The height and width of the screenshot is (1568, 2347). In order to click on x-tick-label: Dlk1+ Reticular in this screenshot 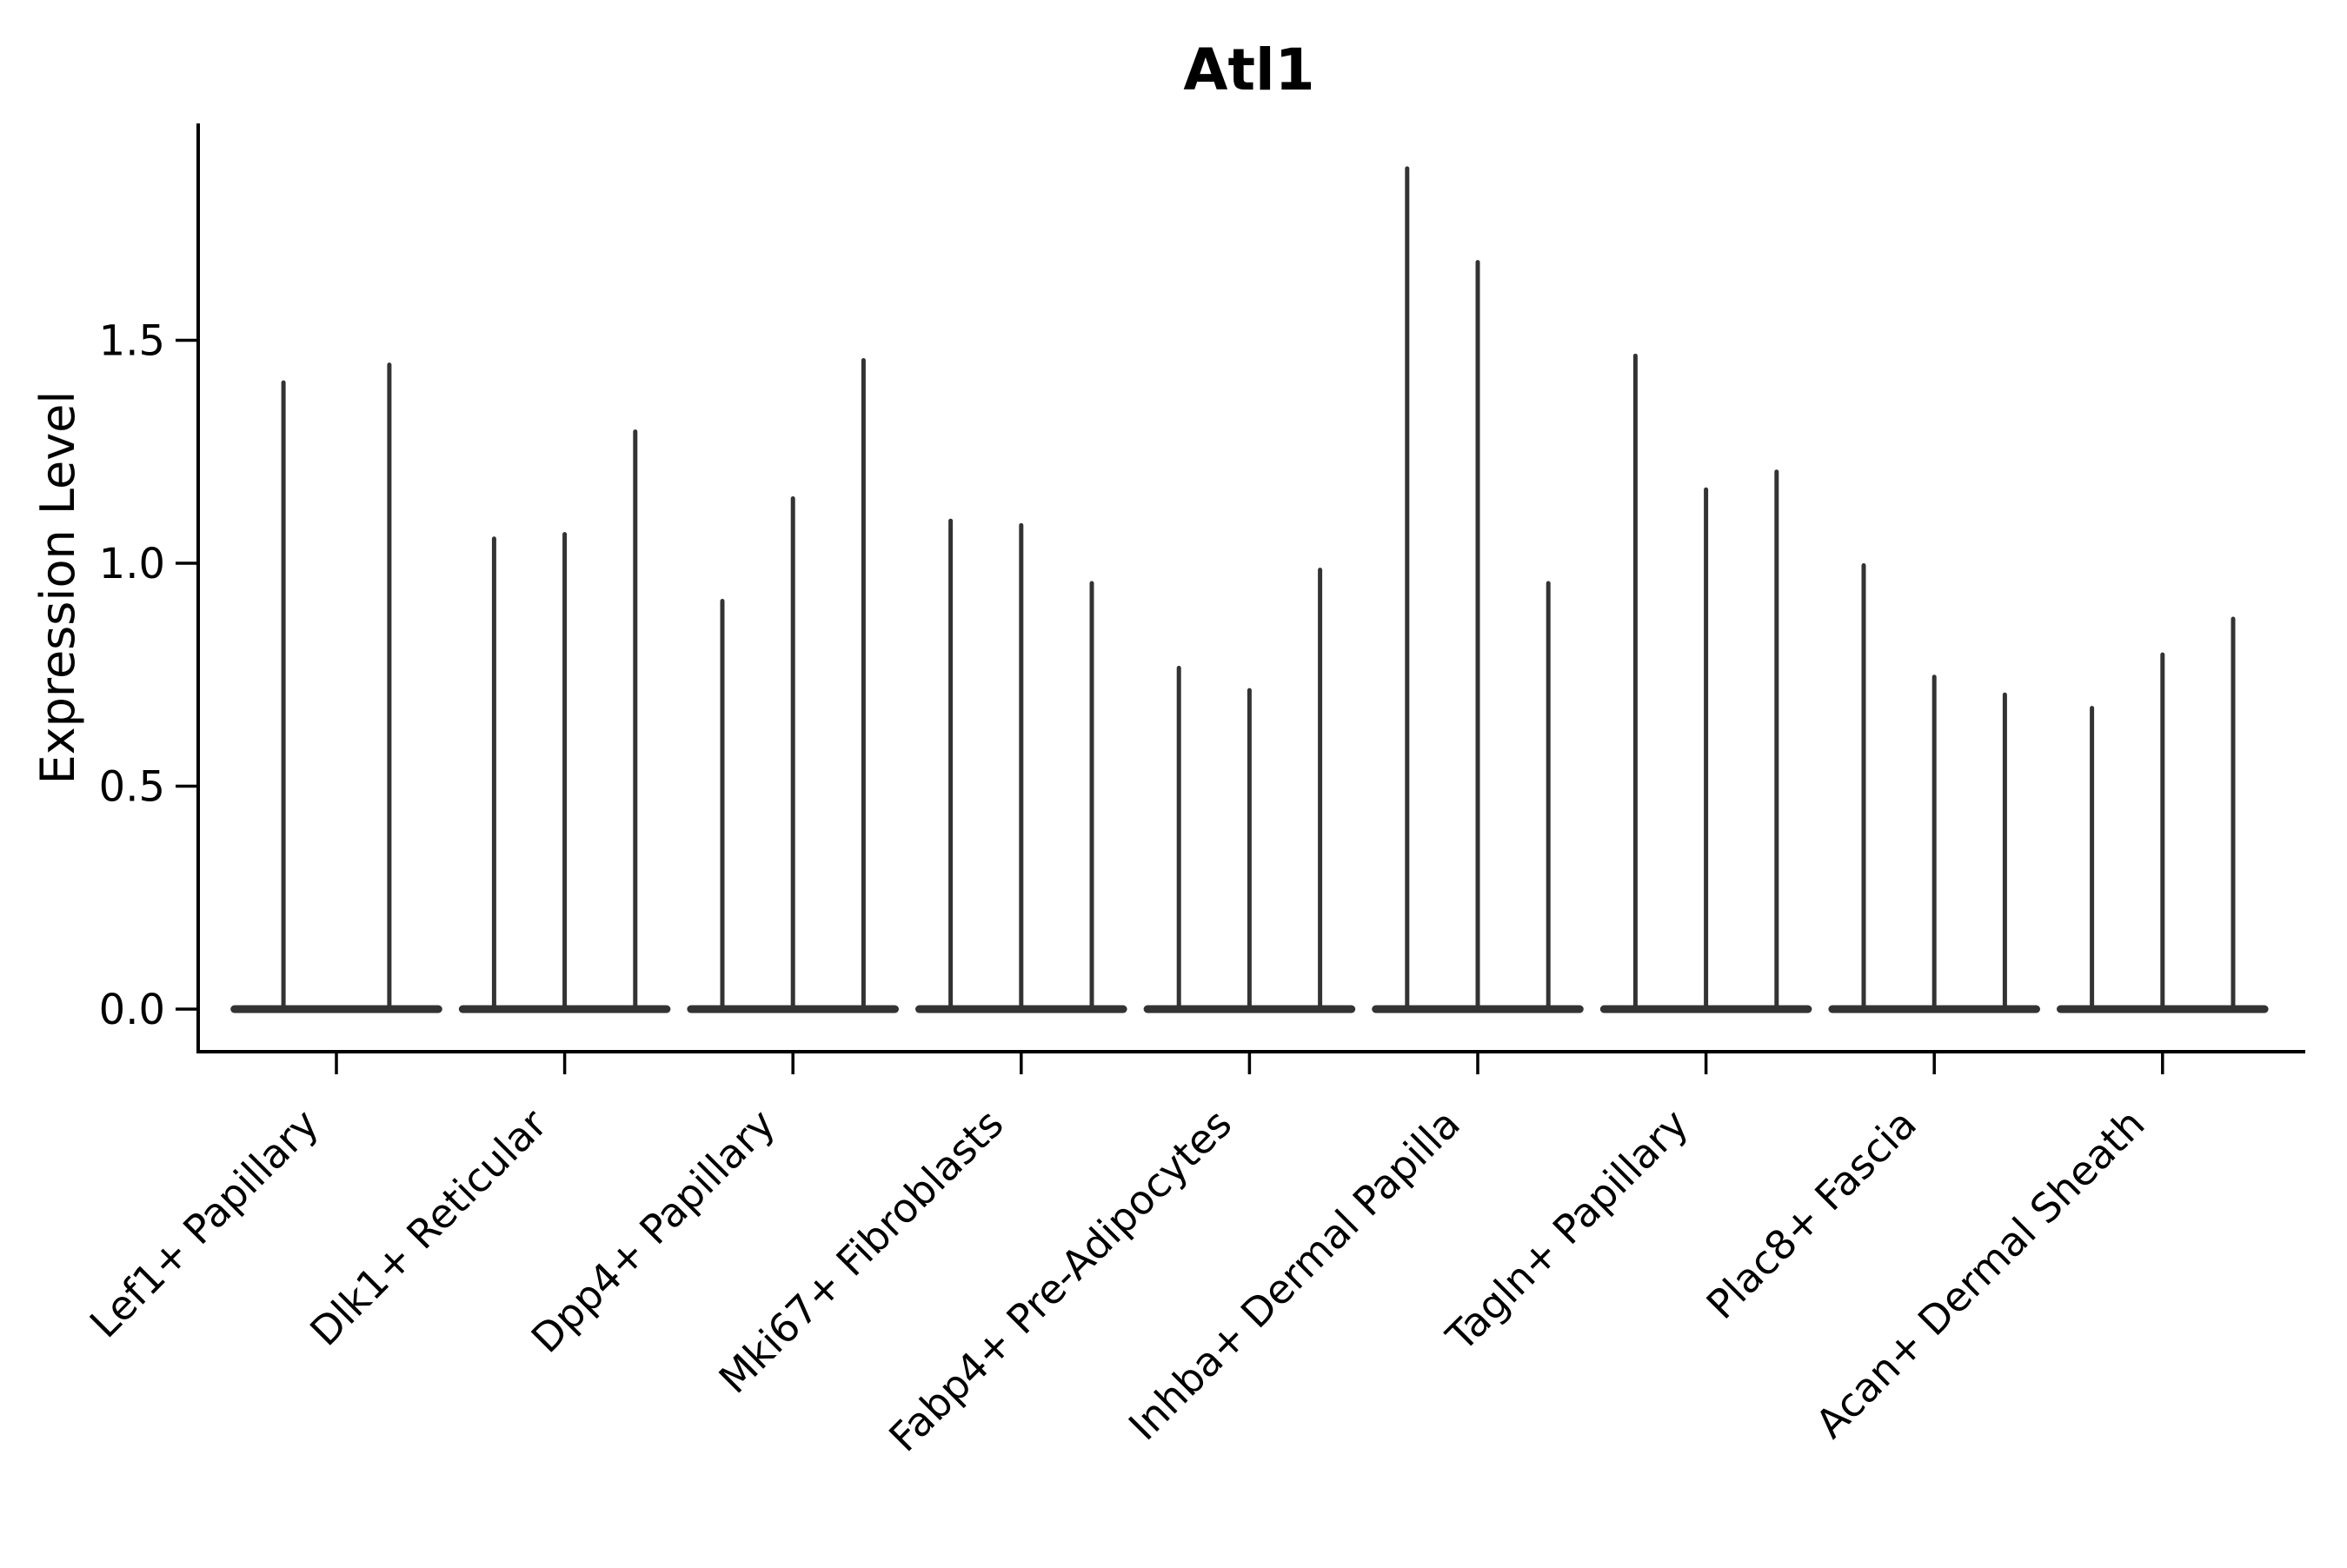, I will do `click(428, 1227)`.